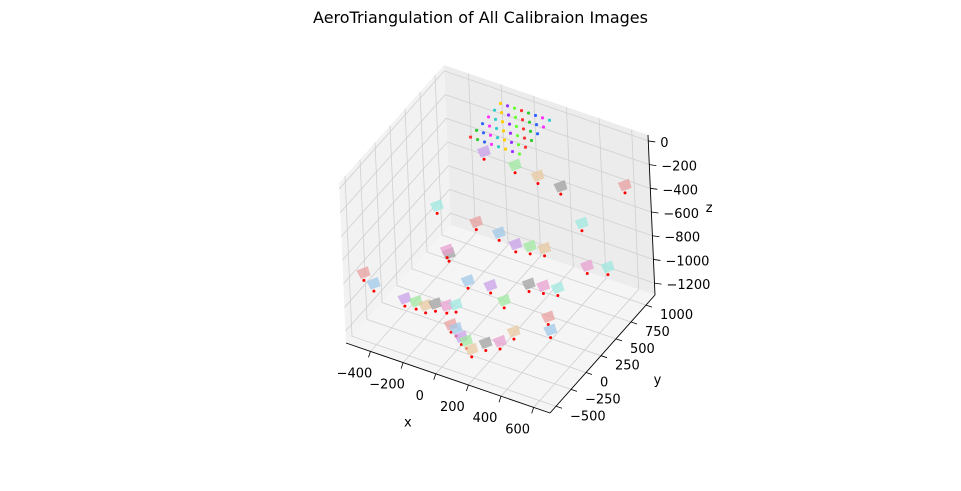 This screenshot has width=961, height=491. What do you see at coordinates (603, 399) in the screenshot?
I see `y-tick-label: −250` at bounding box center [603, 399].